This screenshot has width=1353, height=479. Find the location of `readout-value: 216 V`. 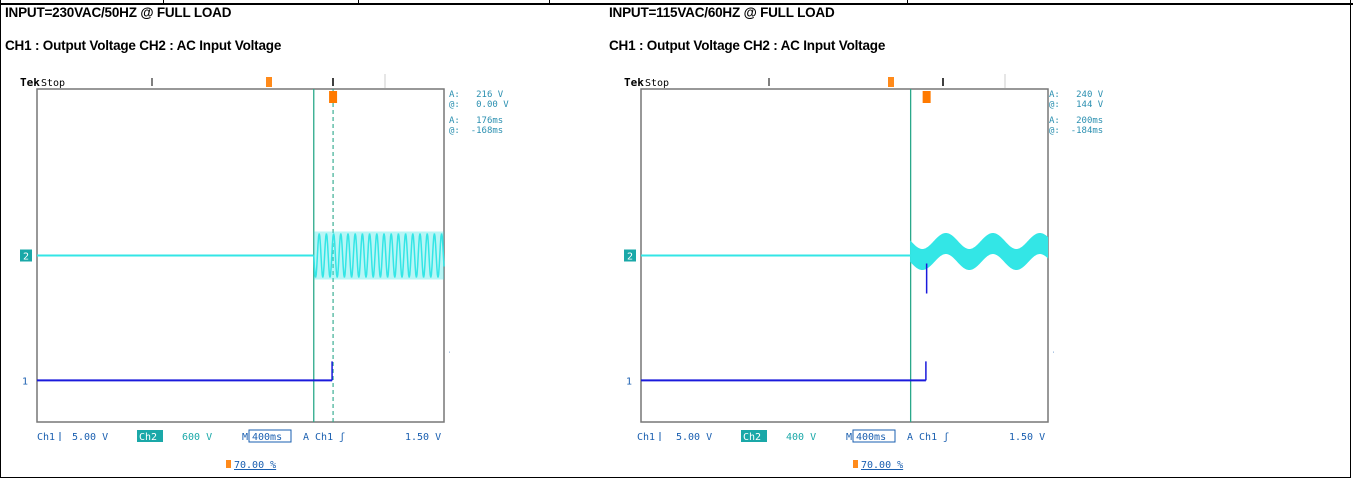

readout-value: 216 V is located at coordinates (490, 95).